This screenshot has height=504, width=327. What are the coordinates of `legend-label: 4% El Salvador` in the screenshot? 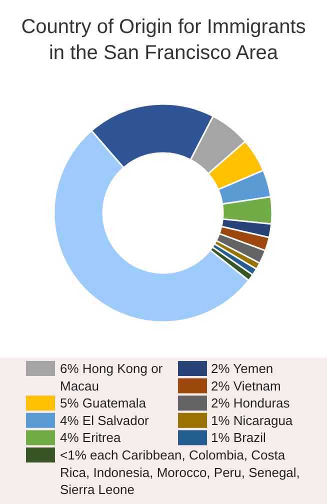 It's located at (105, 420).